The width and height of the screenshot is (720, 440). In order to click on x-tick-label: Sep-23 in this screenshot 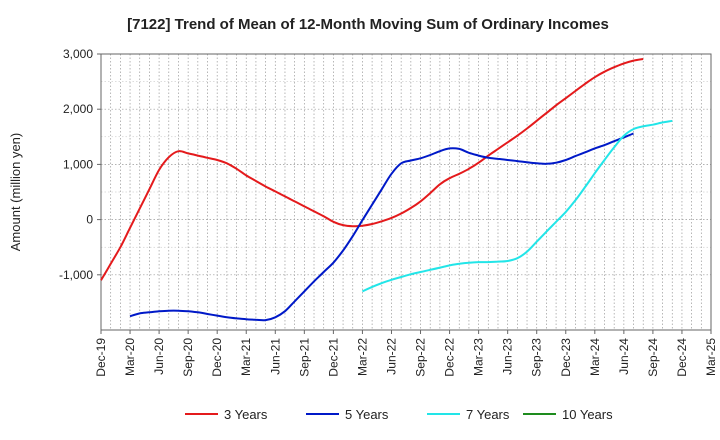, I will do `click(537, 357)`.